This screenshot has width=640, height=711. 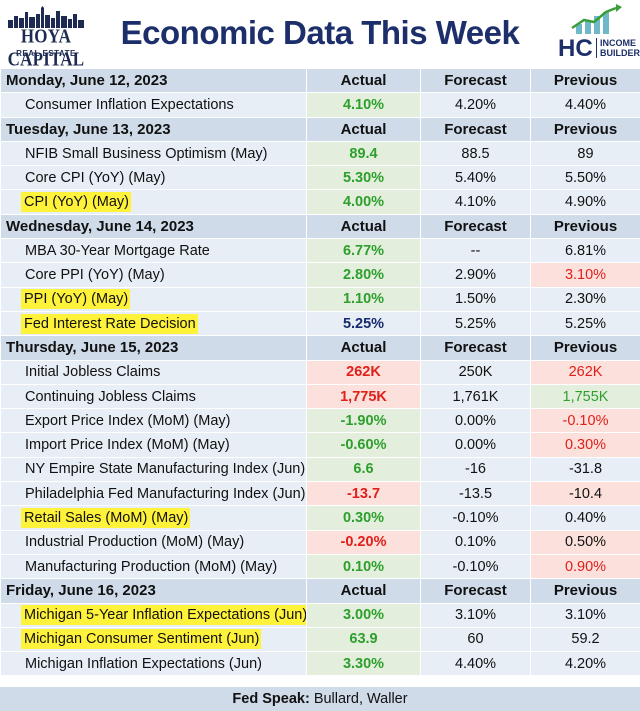 I want to click on forecast-value: 60, so click(x=475, y=639).